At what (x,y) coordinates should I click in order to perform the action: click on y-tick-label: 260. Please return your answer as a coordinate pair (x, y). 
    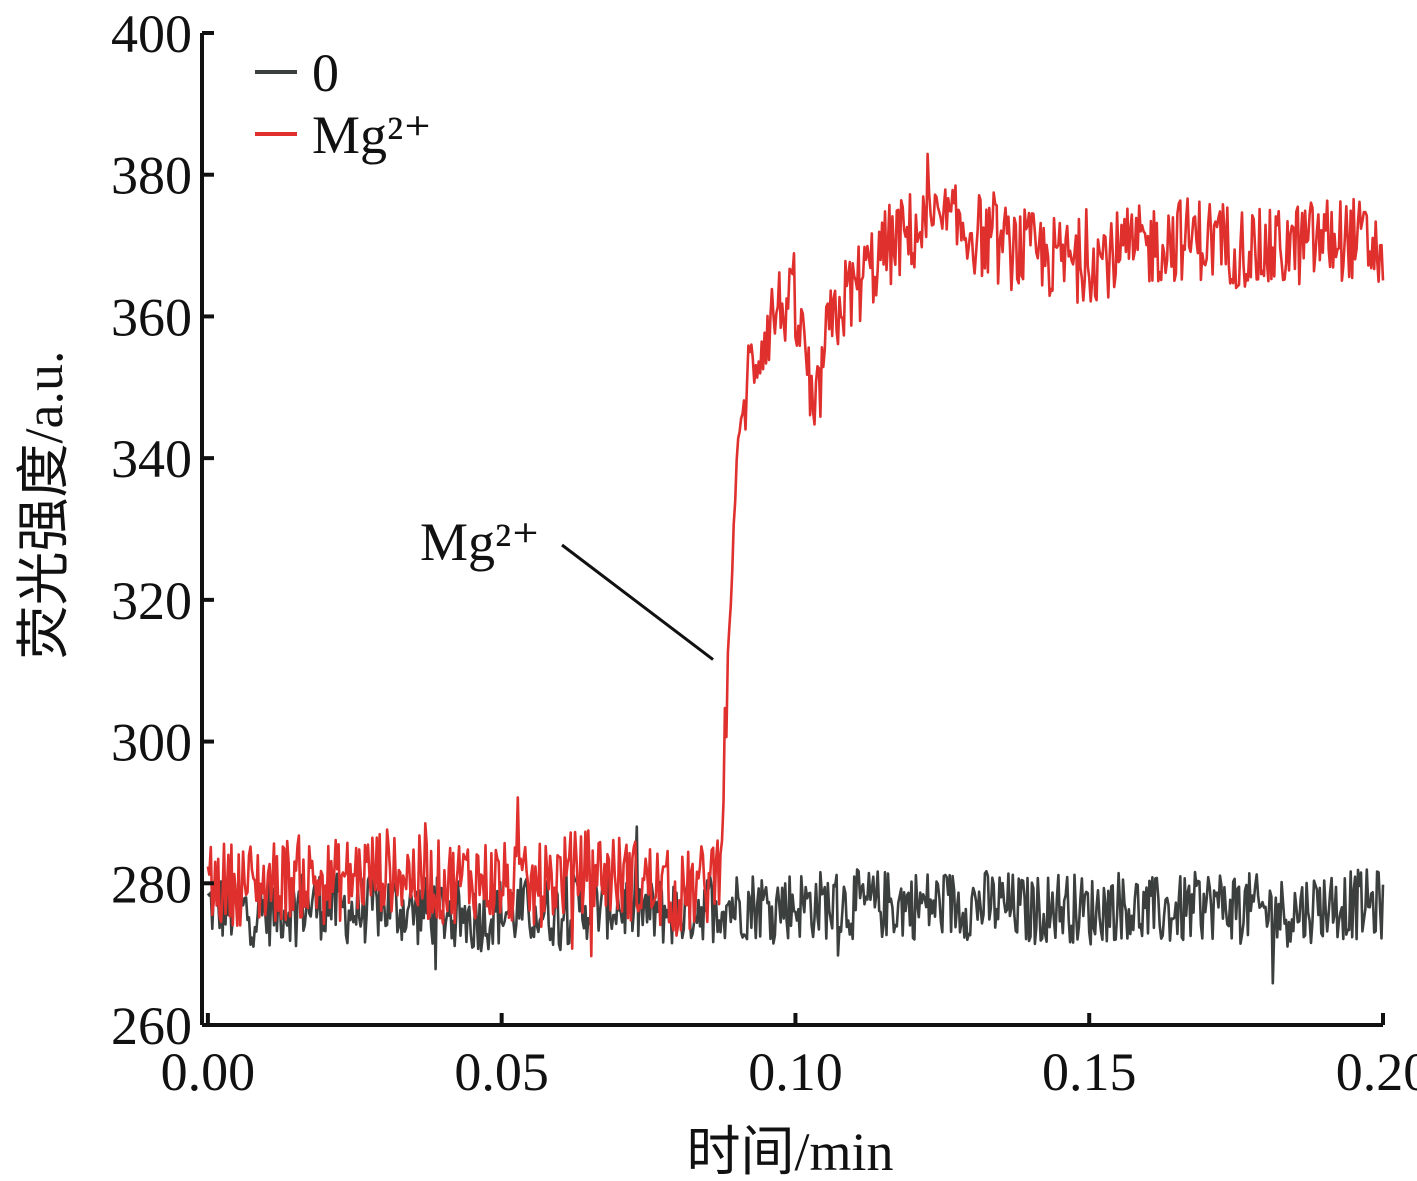
    Looking at the image, I should click on (151, 1026).